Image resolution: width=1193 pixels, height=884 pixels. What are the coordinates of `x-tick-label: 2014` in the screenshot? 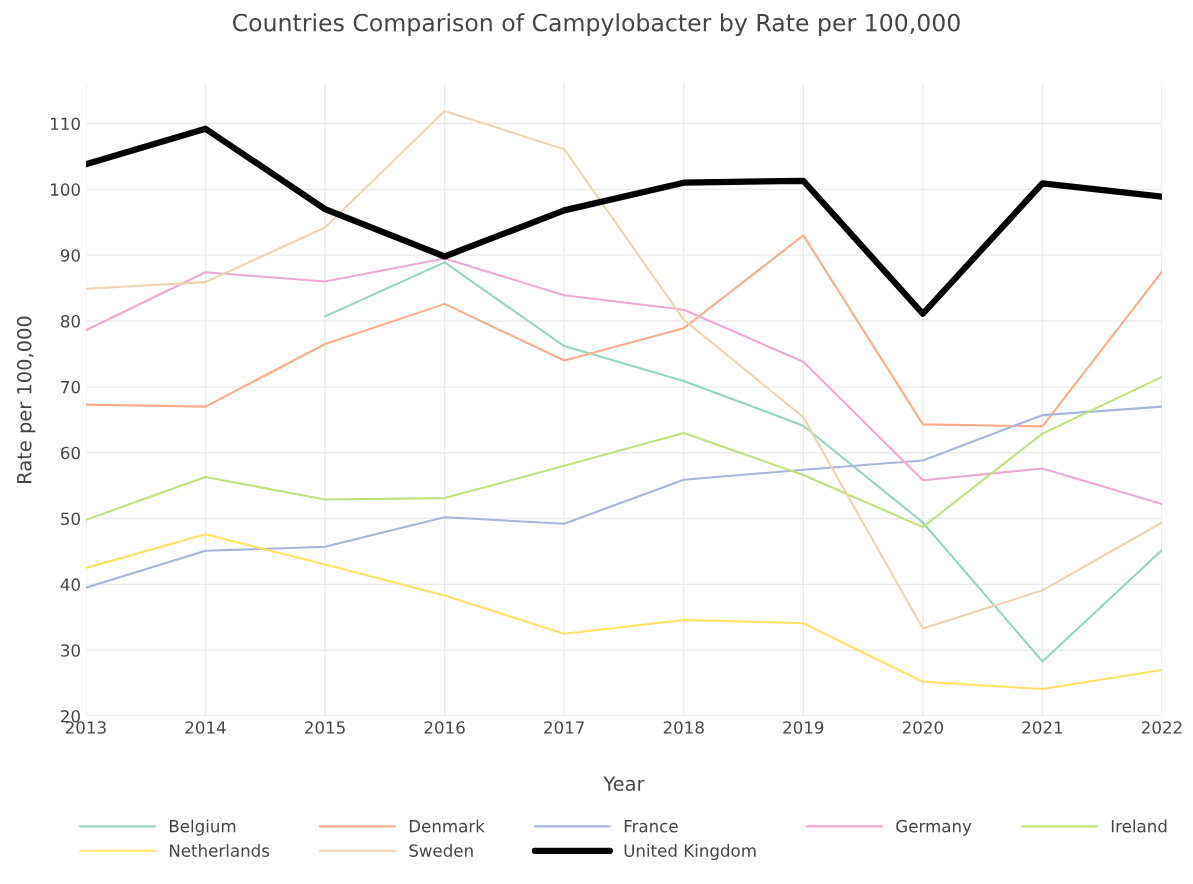 It's located at (205, 727).